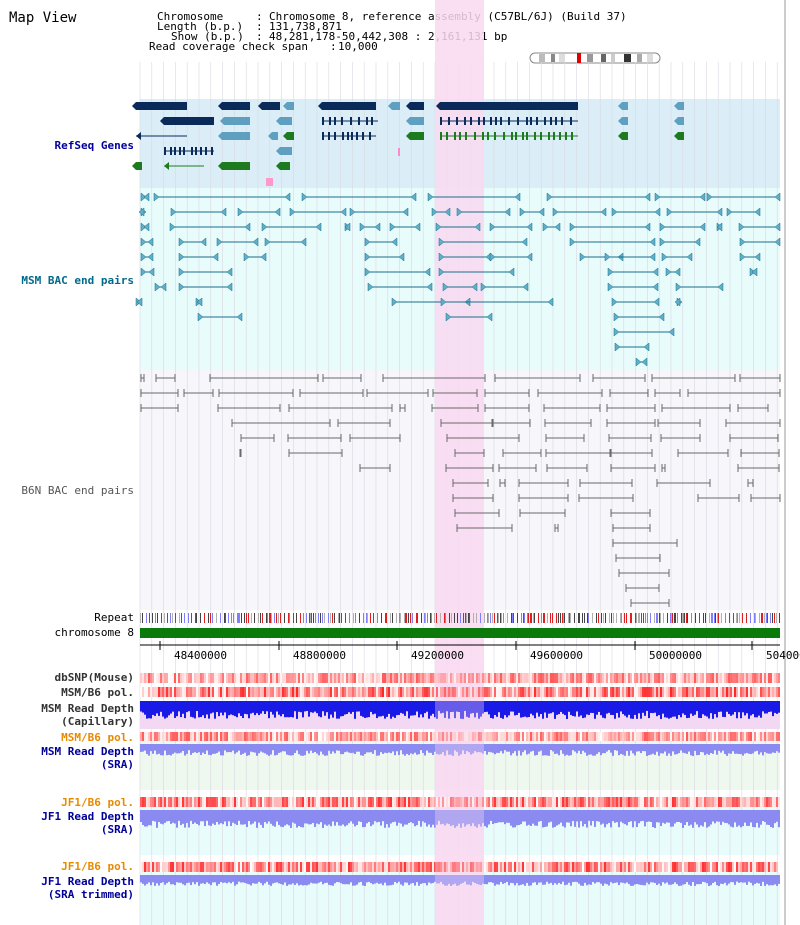 This screenshot has width=800, height=925. Describe the element at coordinates (94, 632) in the screenshot. I see `chromosome-track-label: chromosome 8` at that location.